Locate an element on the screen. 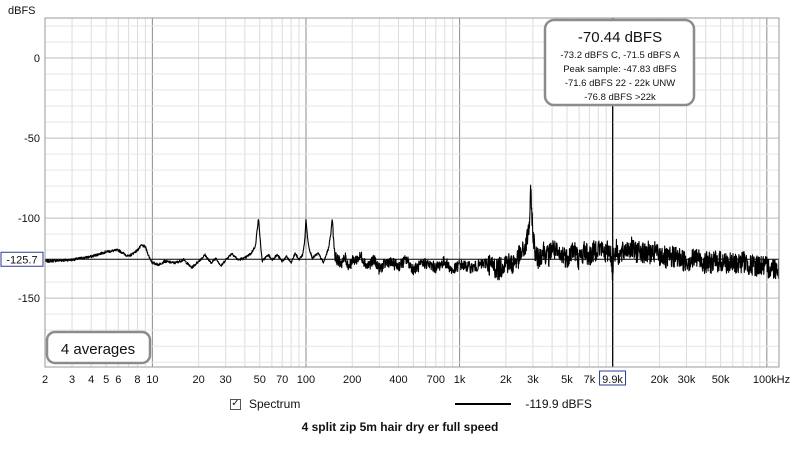 The image size is (800, 461). spectrum-checkbox: ✓ is located at coordinates (235, 404).